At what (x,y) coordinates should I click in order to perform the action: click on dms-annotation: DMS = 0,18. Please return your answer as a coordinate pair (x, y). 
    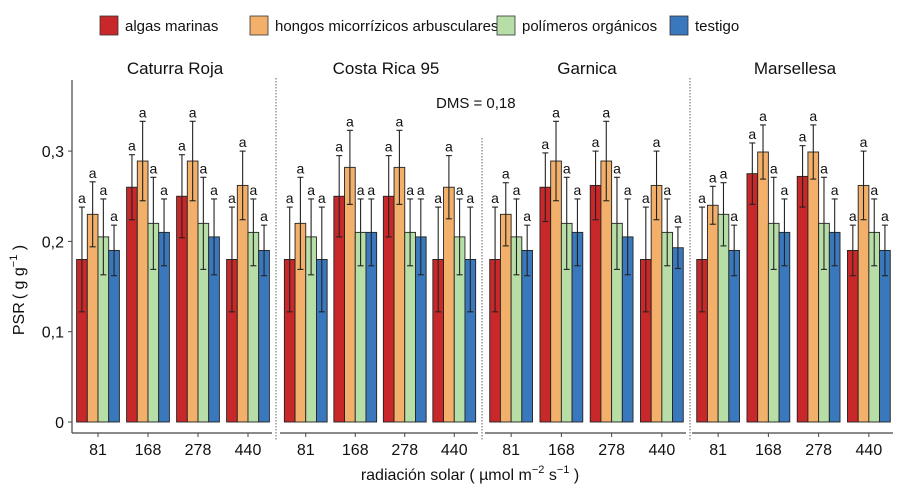
    Looking at the image, I should click on (476, 103).